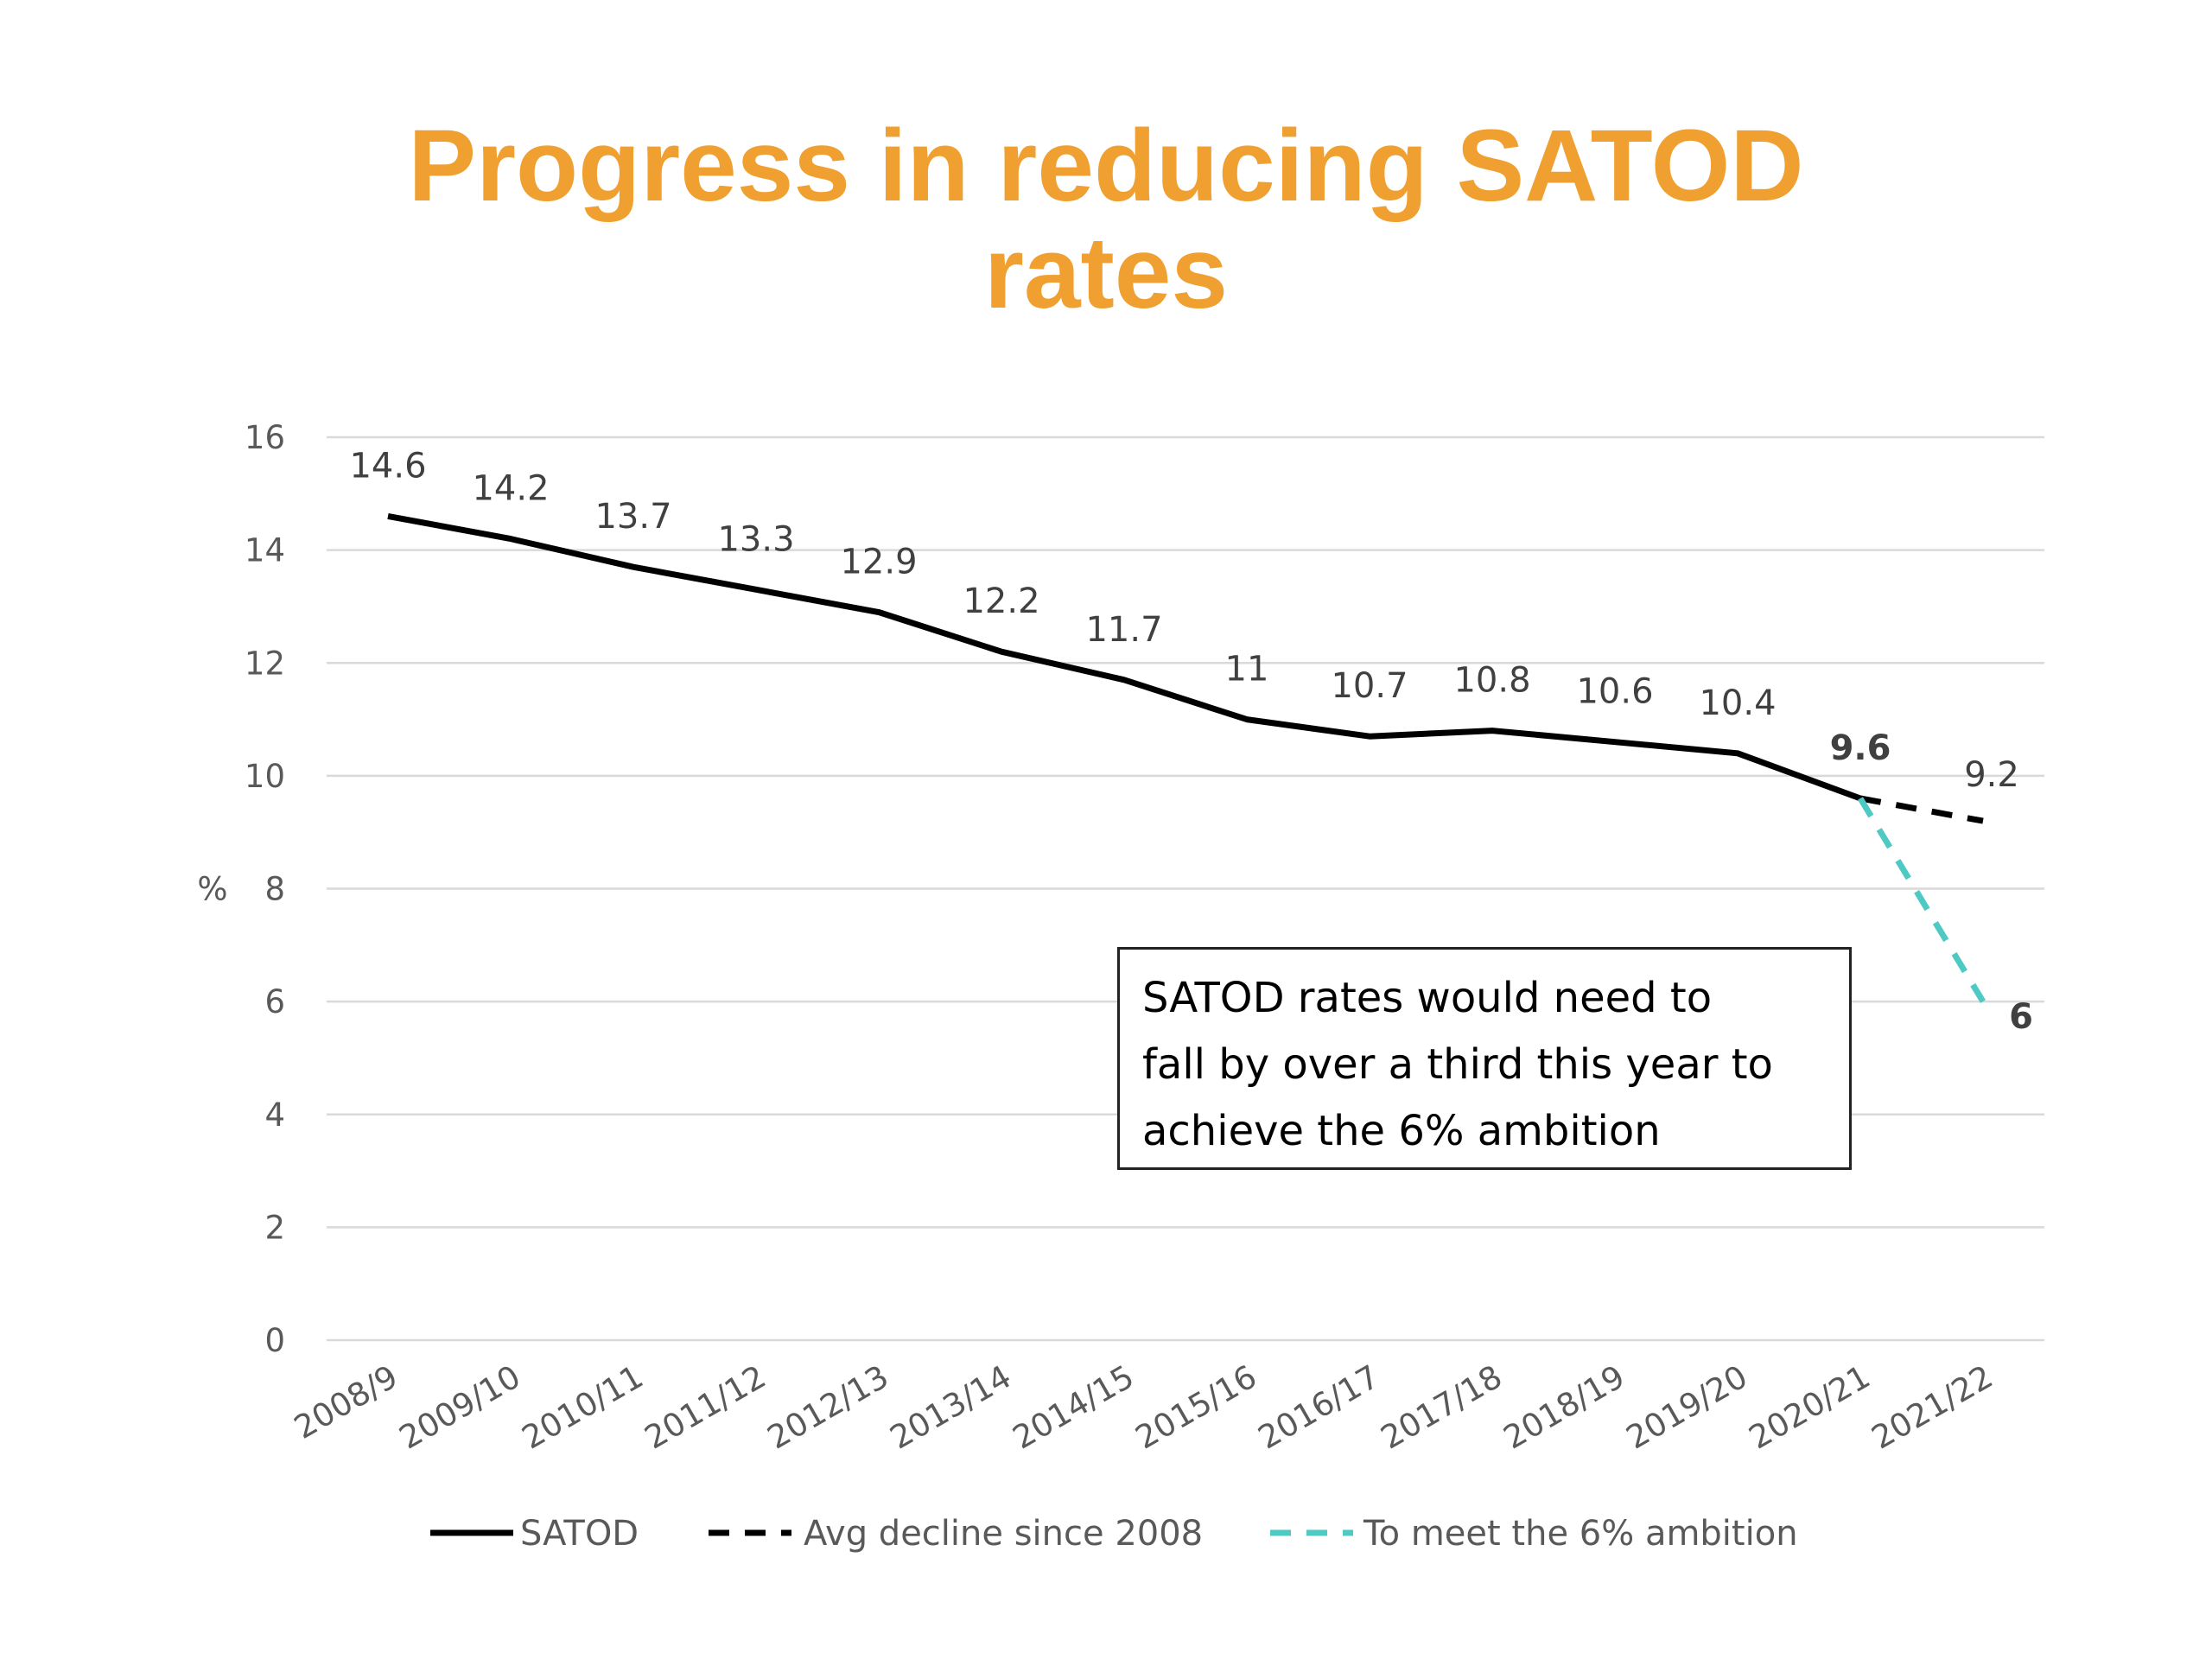 The image size is (2212, 1659). What do you see at coordinates (1123, 630) in the screenshot?
I see `data-label: 11.7` at bounding box center [1123, 630].